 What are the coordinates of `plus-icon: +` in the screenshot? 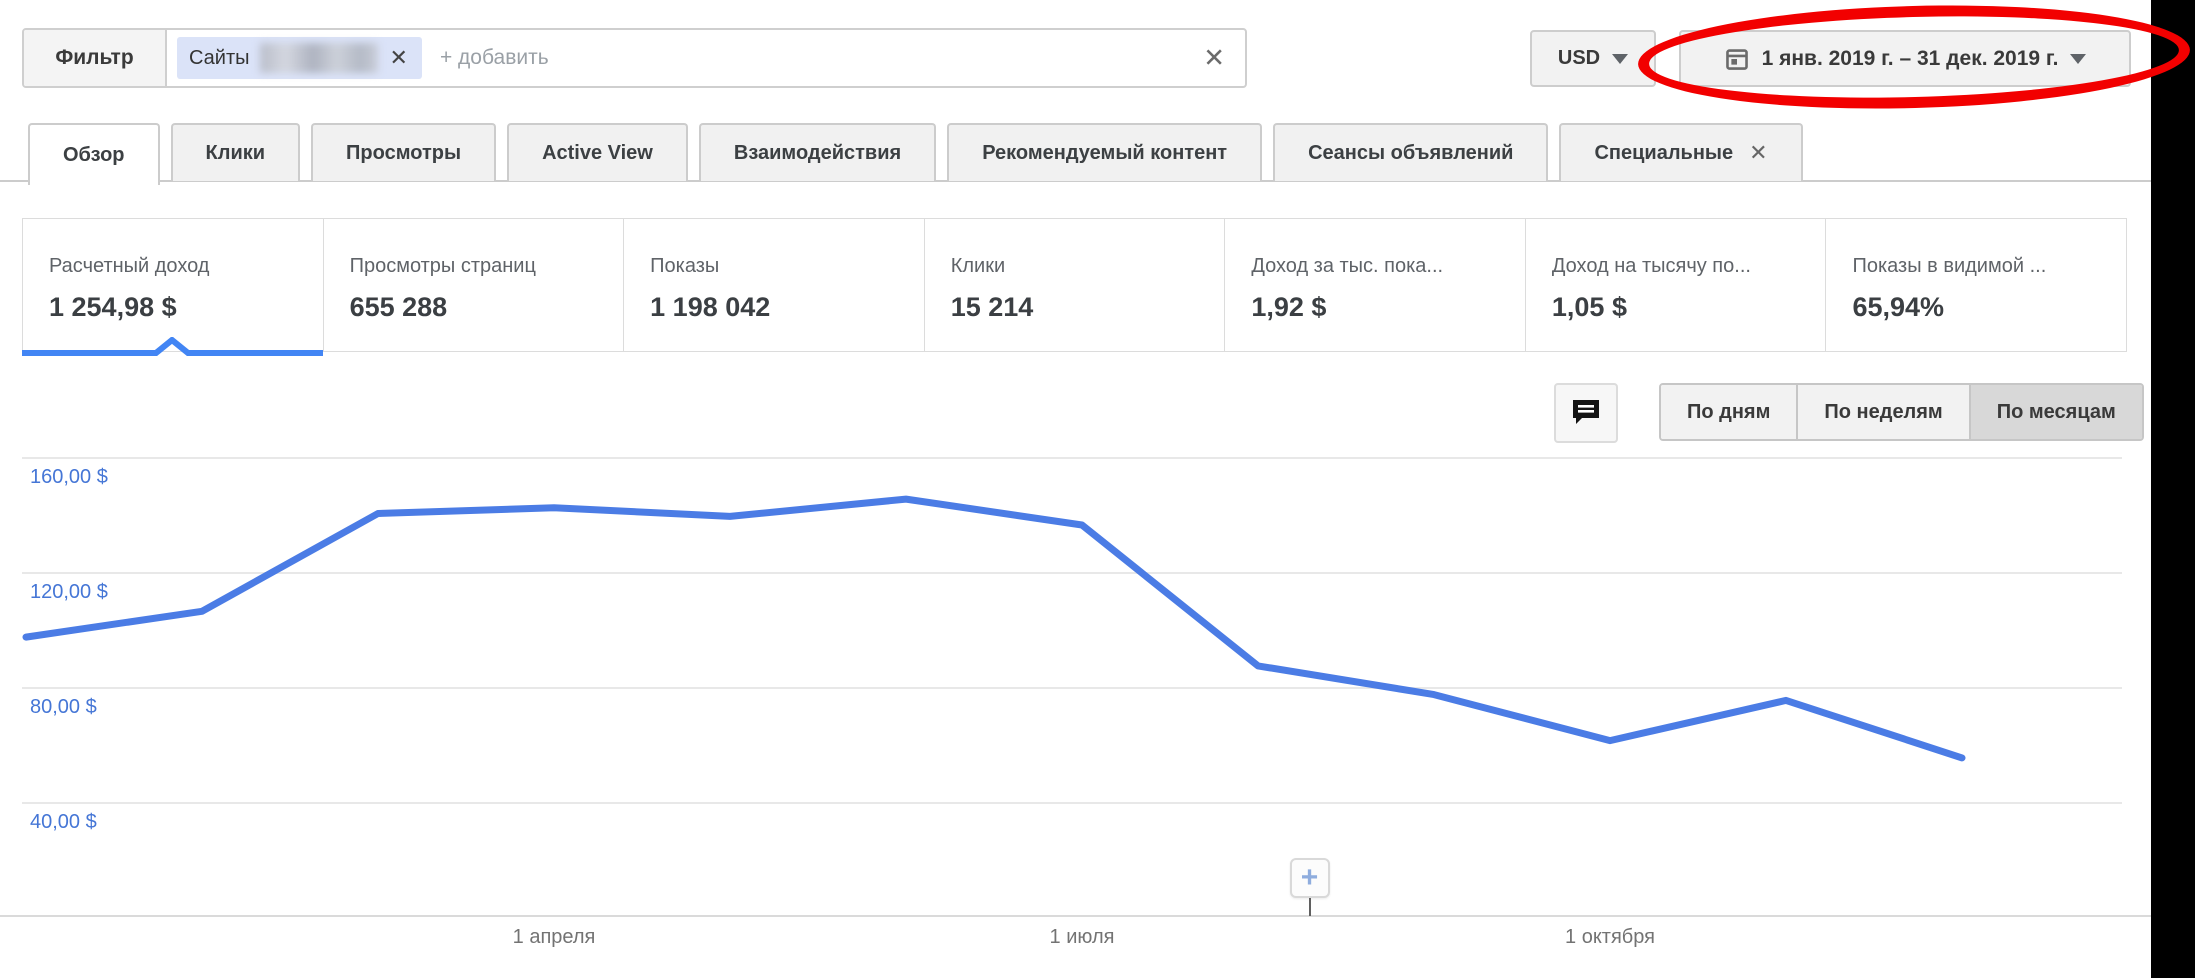 It's located at (1309, 877).